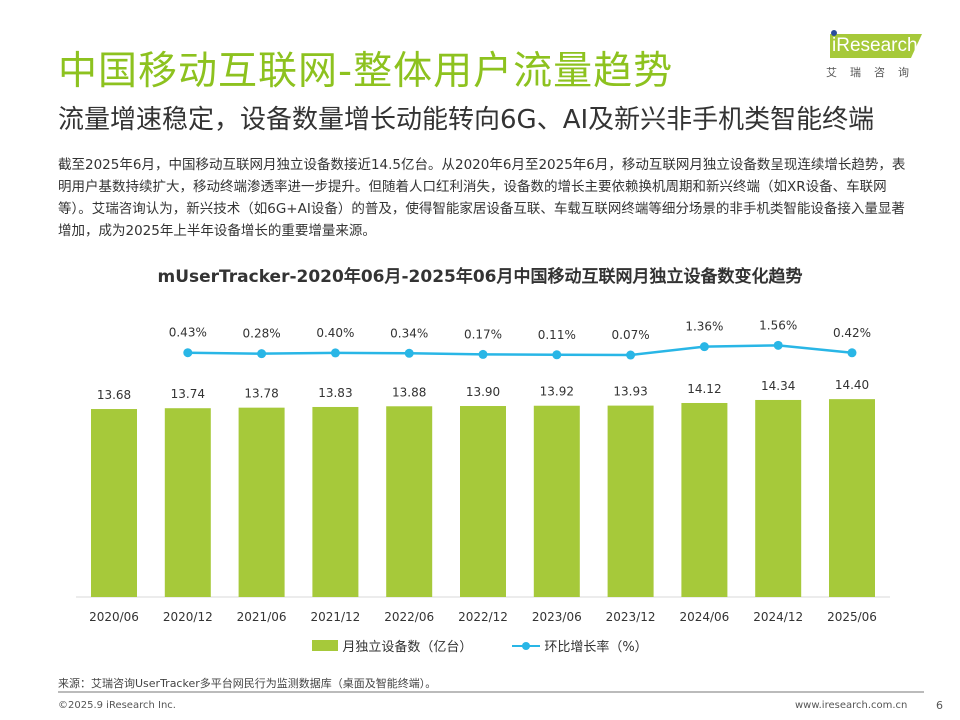 The width and height of the screenshot is (960, 720). What do you see at coordinates (114, 395) in the screenshot?
I see `bar-label: 13.68` at bounding box center [114, 395].